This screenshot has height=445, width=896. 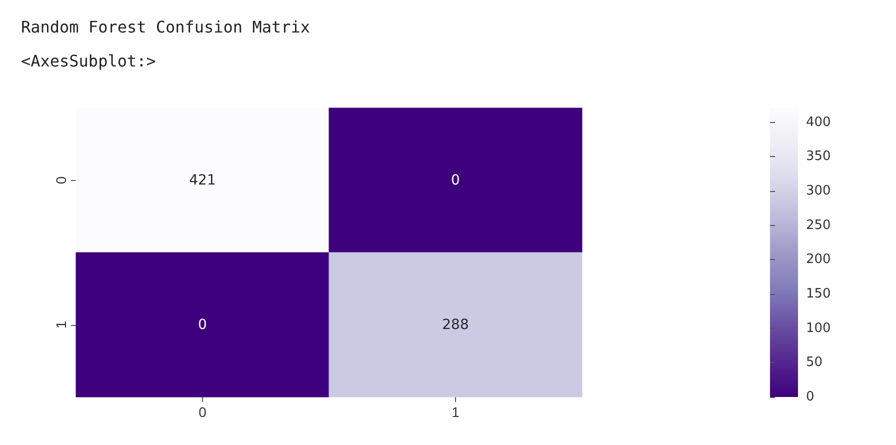 What do you see at coordinates (818, 328) in the screenshot?
I see `color-bar-label: 100` at bounding box center [818, 328].